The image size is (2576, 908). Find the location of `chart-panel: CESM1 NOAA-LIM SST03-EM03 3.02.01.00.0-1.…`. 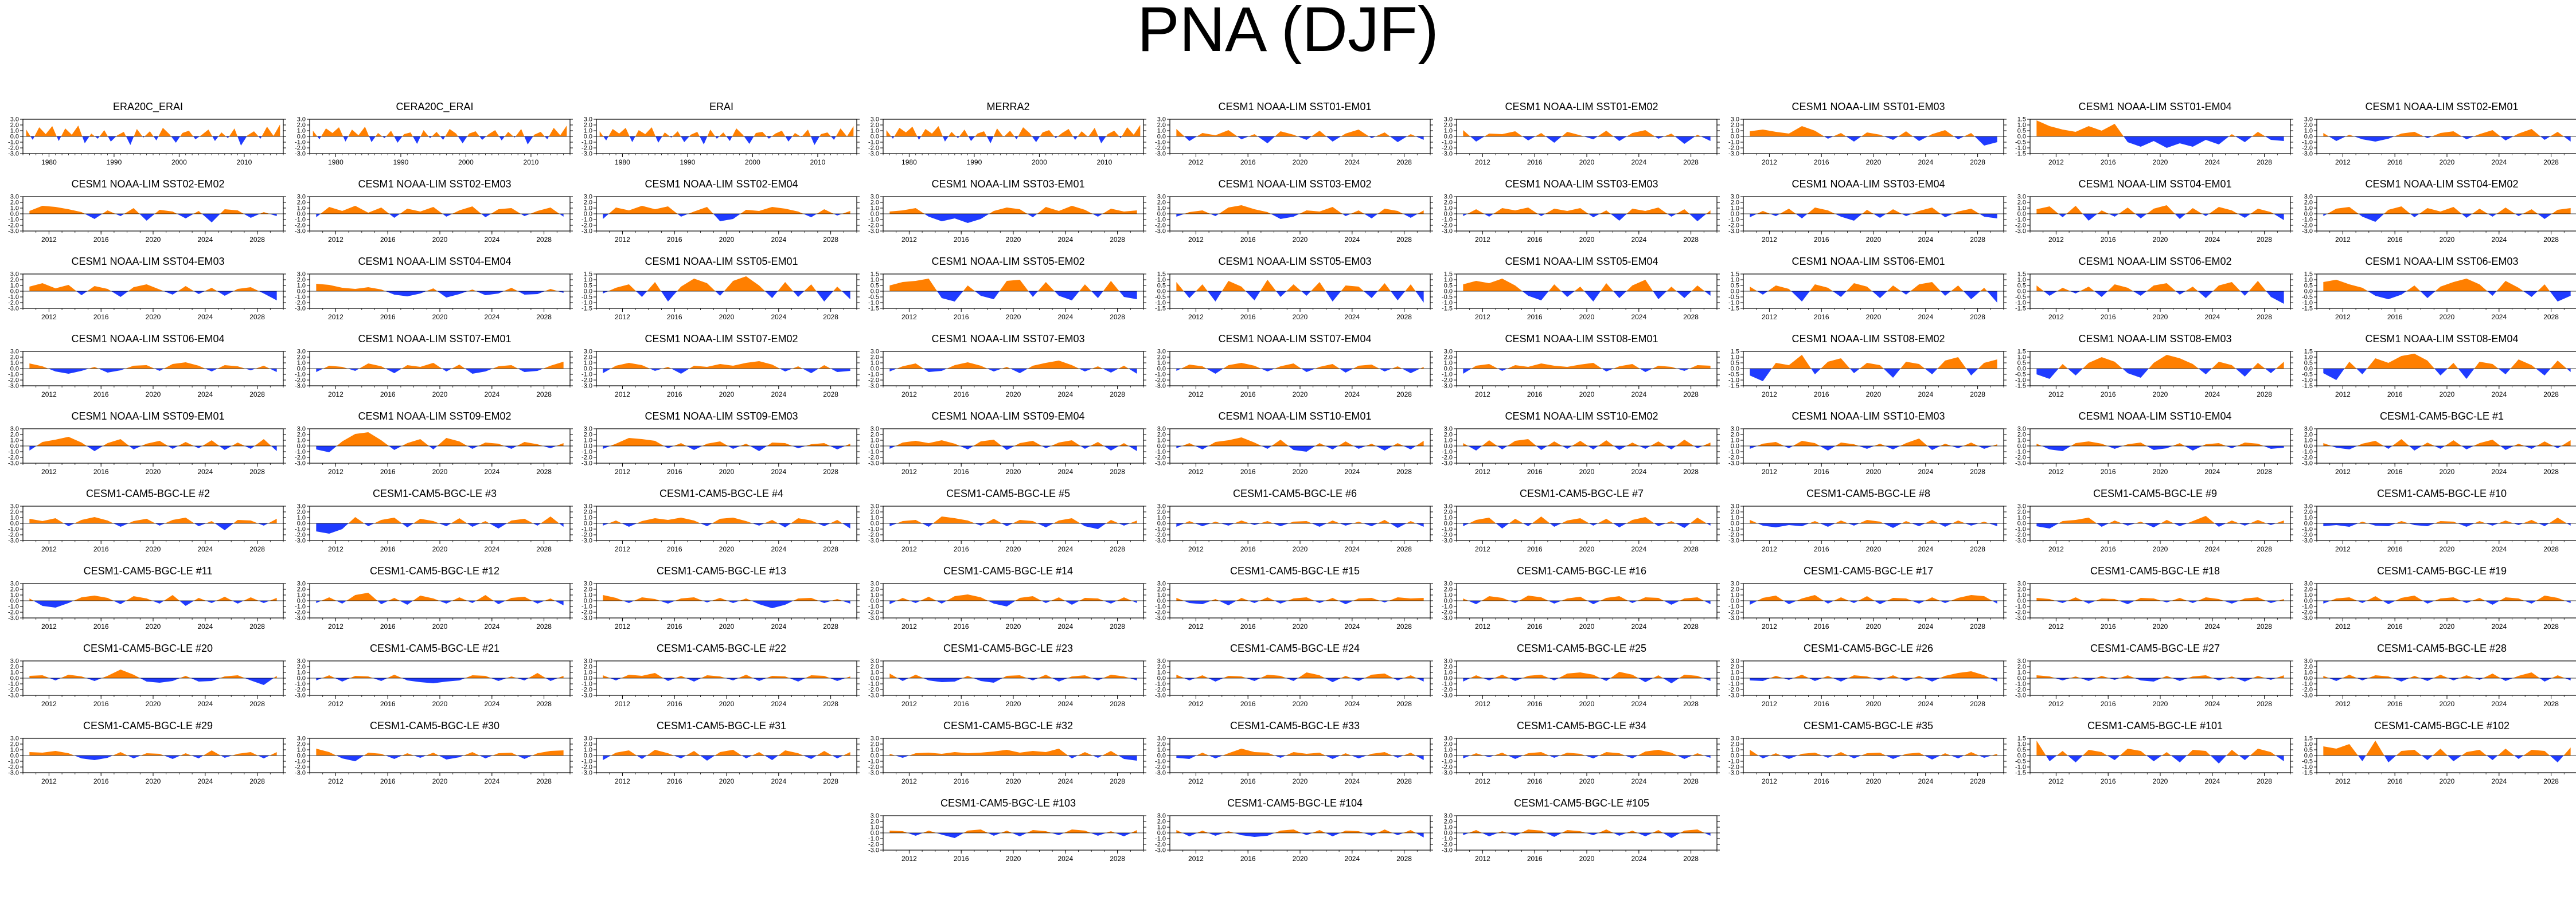

chart-panel: CESM1 NOAA-LIM SST03-EM03 3.02.01.00.0-1.… is located at coordinates (1581, 211).